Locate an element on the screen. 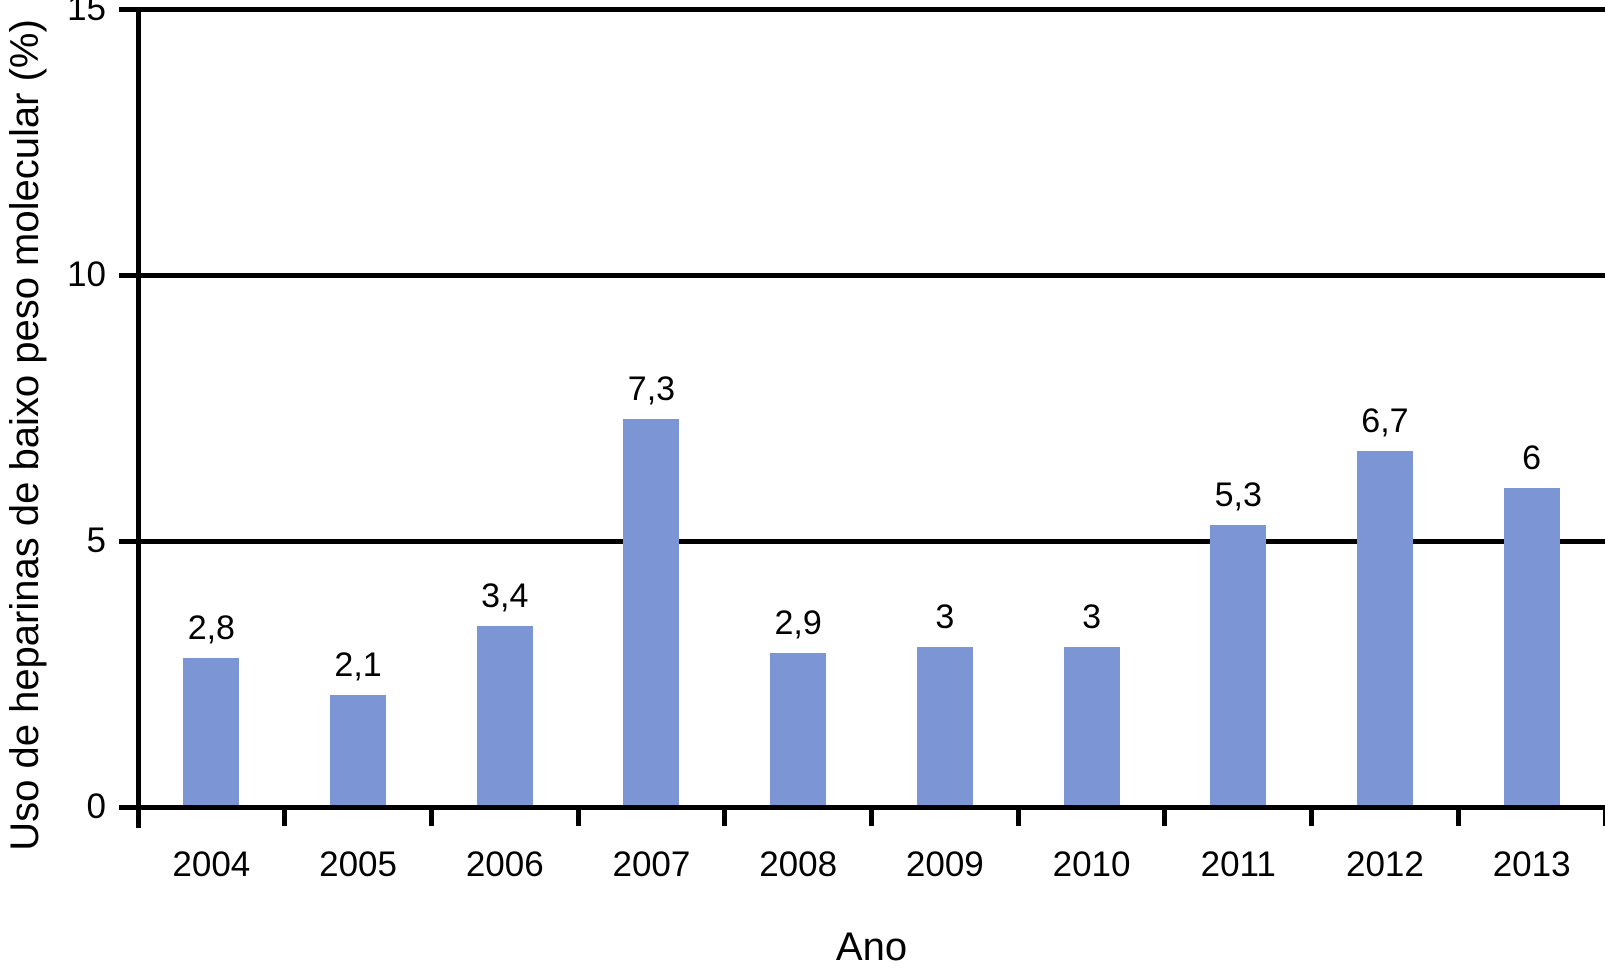 This screenshot has height=978, width=1605. bar-value-label-2013: 6 is located at coordinates (1532, 457).